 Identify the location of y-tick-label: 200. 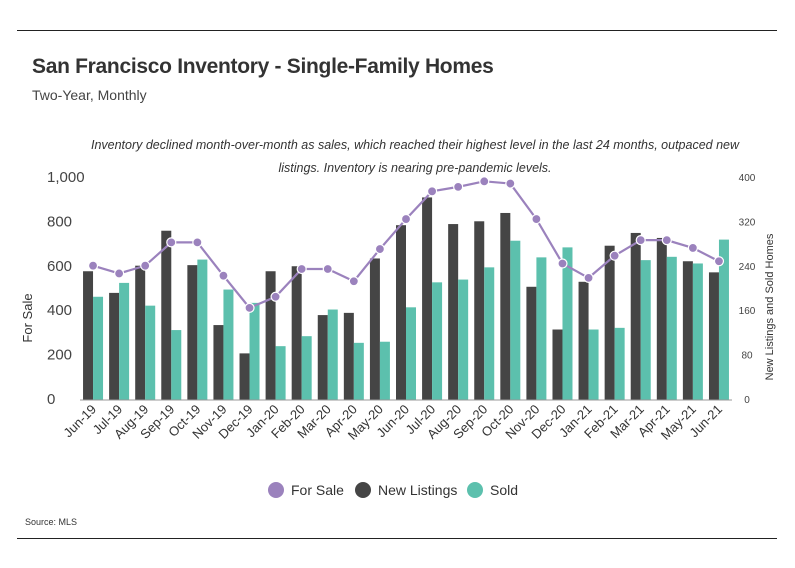
(59, 355).